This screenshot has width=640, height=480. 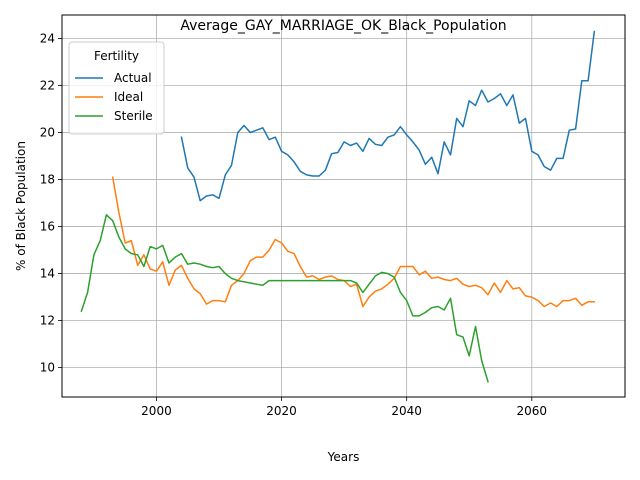 I want to click on y-tick-label: 10, so click(x=47, y=368).